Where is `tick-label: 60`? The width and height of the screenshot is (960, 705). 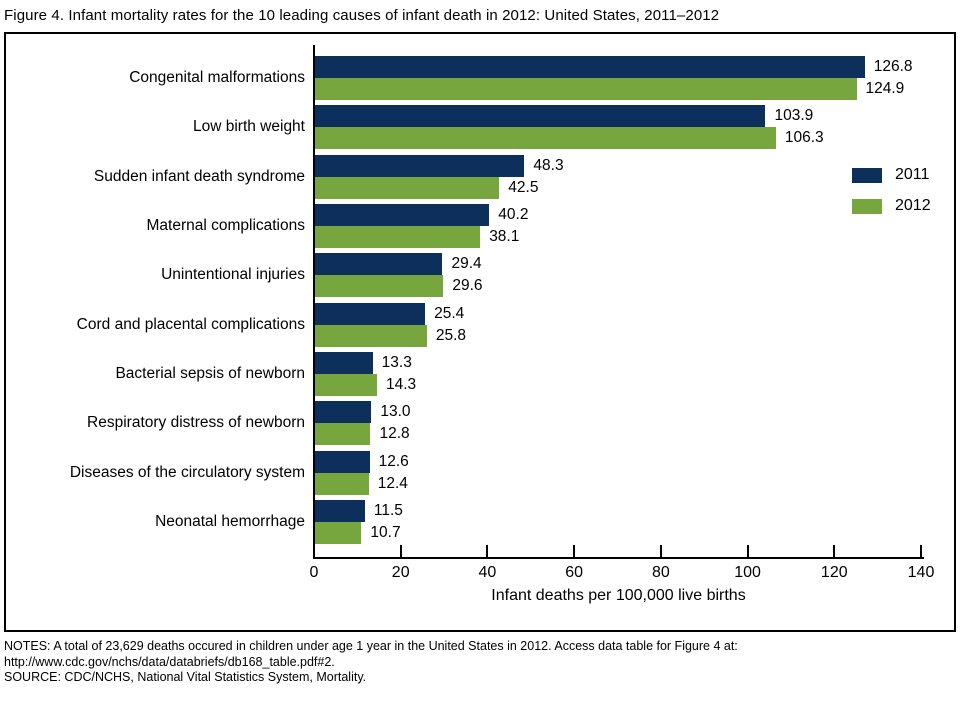 tick-label: 60 is located at coordinates (574, 572).